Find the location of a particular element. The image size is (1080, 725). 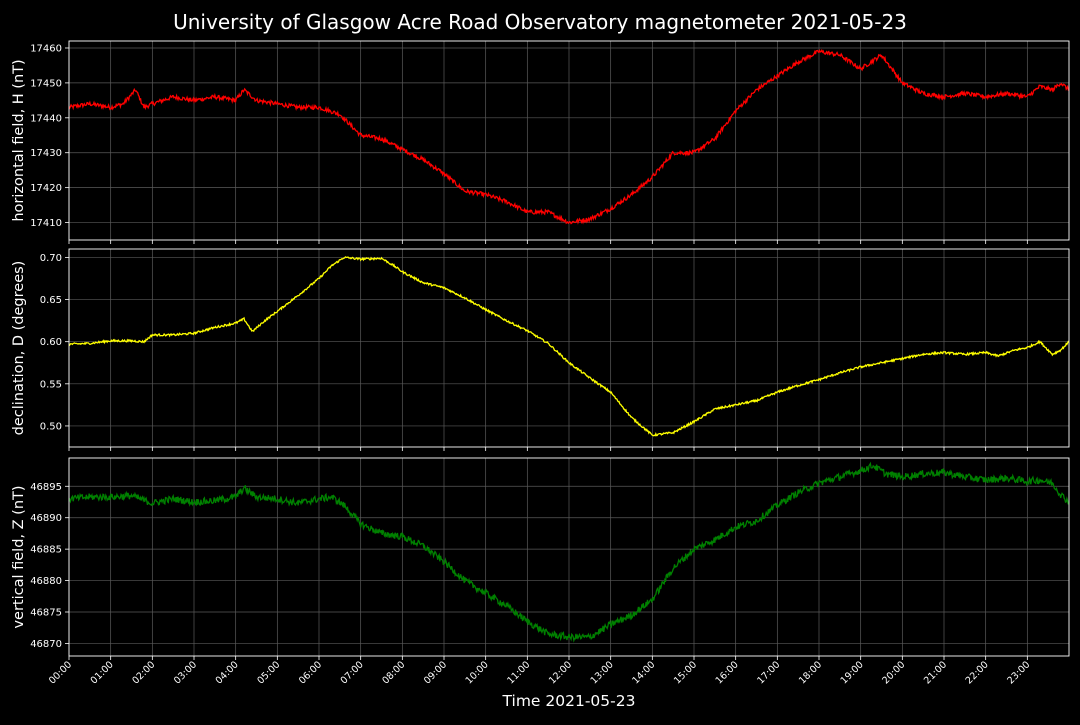

y-axis-label: declination, D (degrees) is located at coordinates (19, 348).